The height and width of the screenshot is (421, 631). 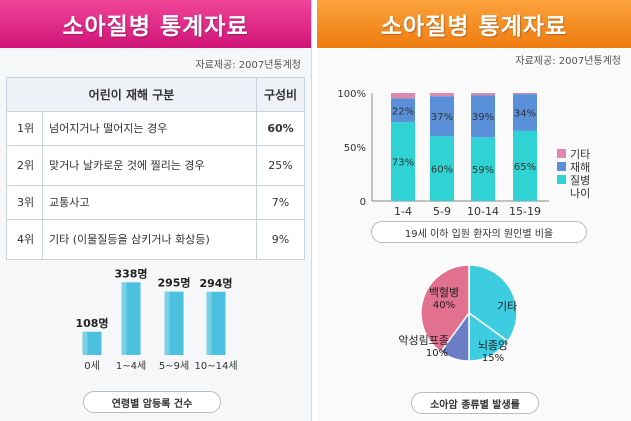 I want to click on age-bar-value-label: 295명, so click(x=173, y=283).